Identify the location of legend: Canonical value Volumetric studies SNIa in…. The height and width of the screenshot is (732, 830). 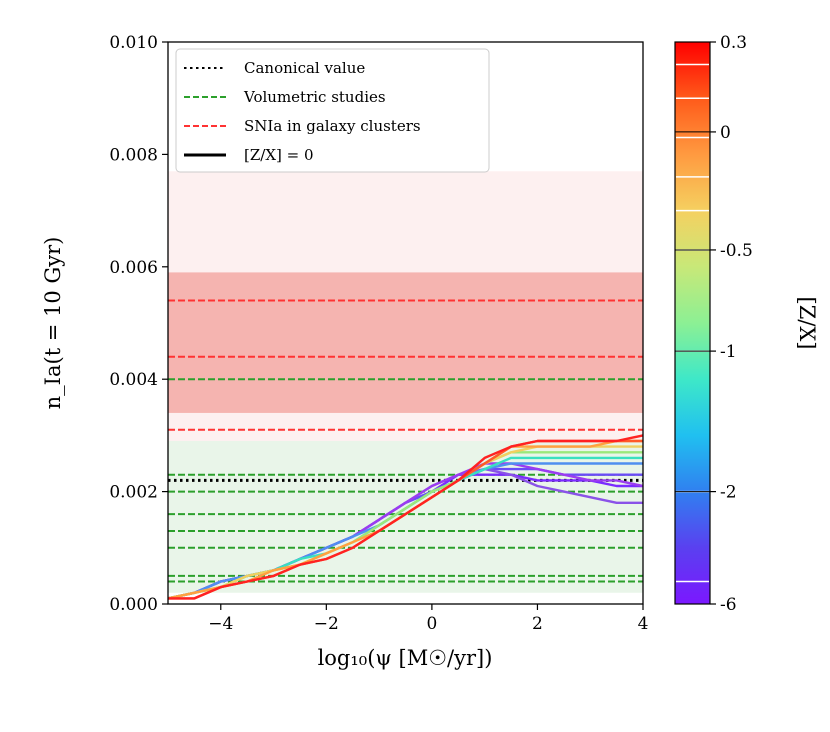
(332, 110).